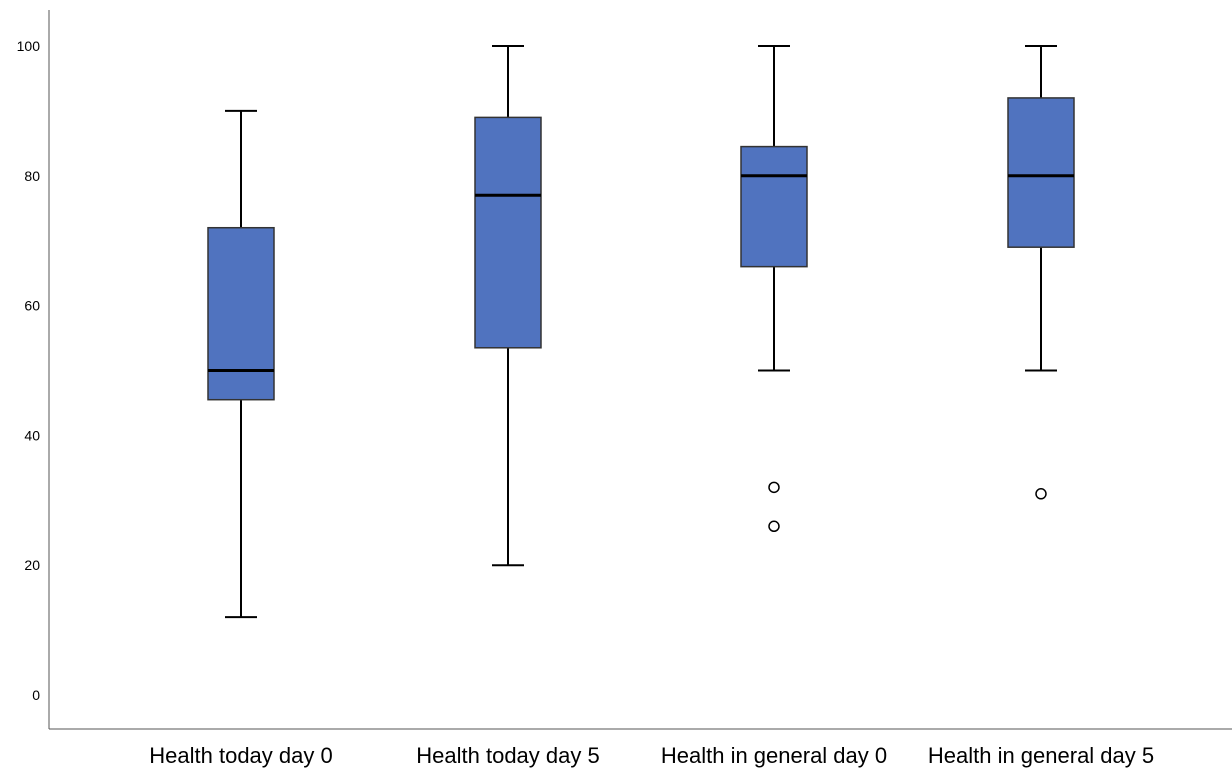 This screenshot has width=1232, height=774. What do you see at coordinates (1041, 755) in the screenshot?
I see `x-category-label: Health in general day 5` at bounding box center [1041, 755].